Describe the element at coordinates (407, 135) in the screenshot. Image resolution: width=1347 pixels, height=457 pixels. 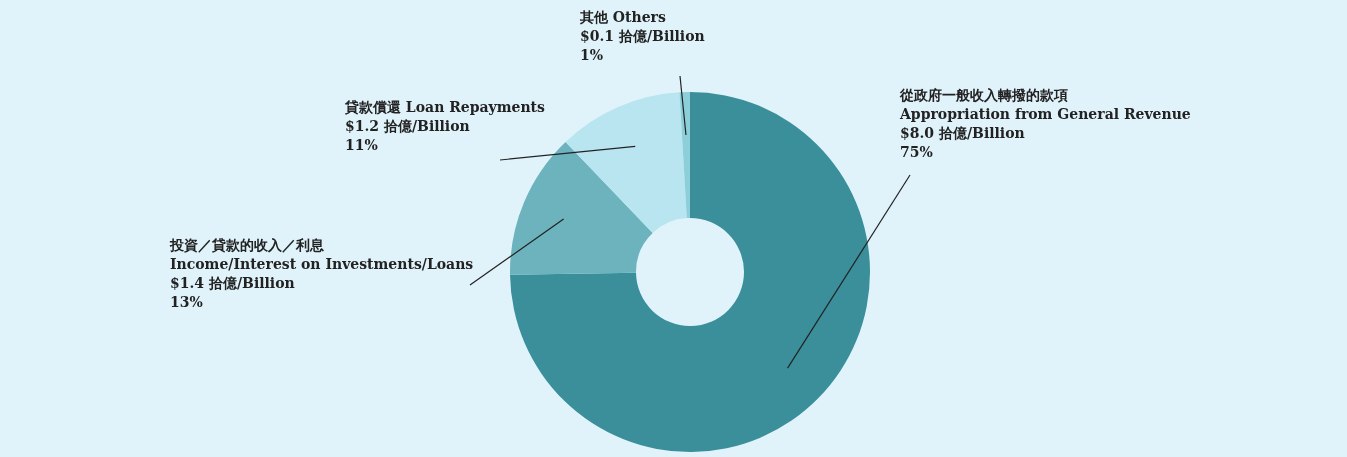
I see `data-label: $1.2 拾億/Billion 11%` at that location.